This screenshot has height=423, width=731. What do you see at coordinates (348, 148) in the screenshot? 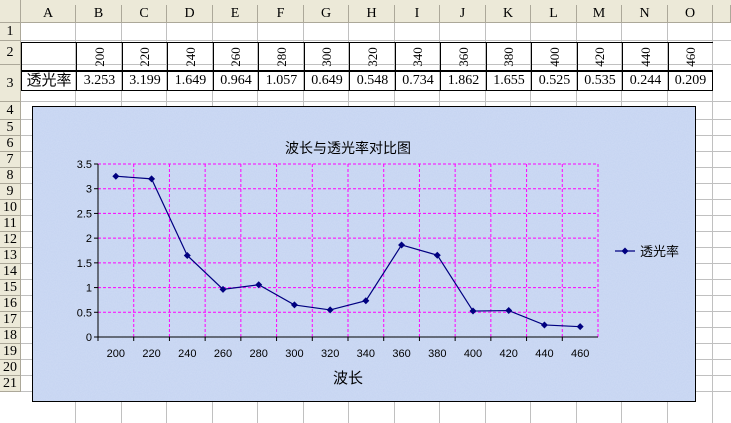
I see `chart-title: 波长与透光率对比图` at bounding box center [348, 148].